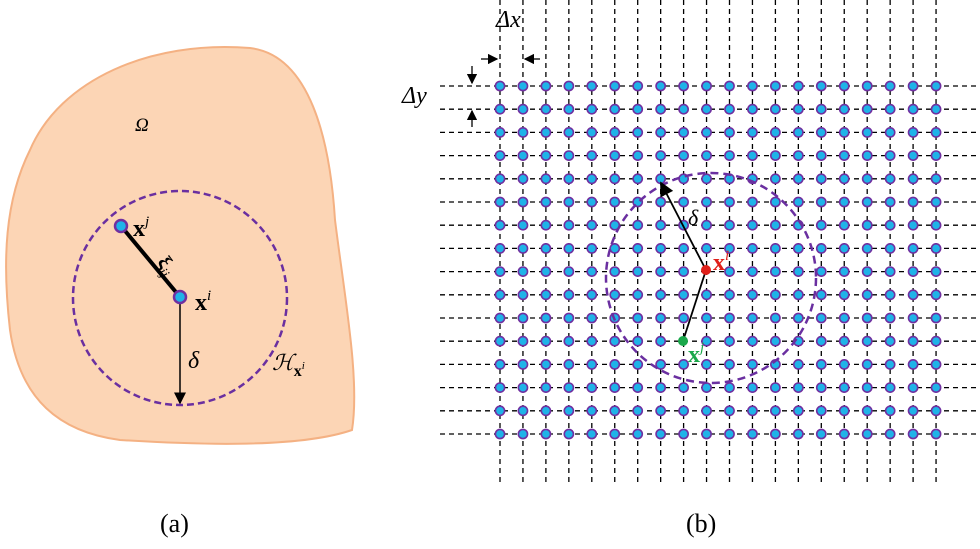 This screenshot has height=549, width=980. I want to click on bond-line-b, so click(694, 305).